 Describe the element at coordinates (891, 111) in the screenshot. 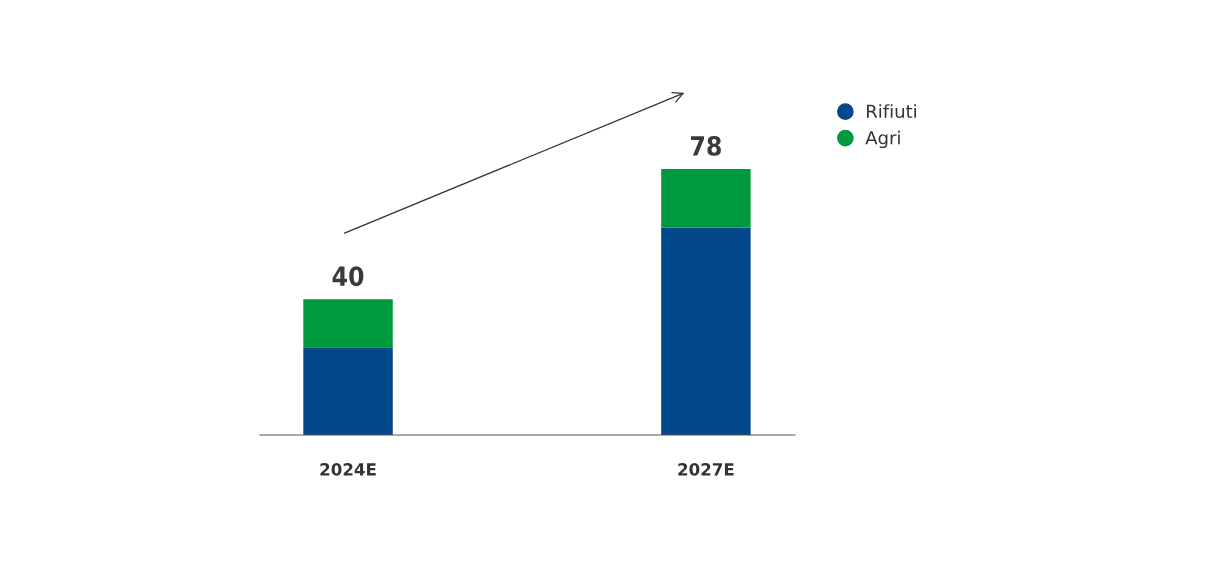

I see `legend-label: Rifiuti` at that location.